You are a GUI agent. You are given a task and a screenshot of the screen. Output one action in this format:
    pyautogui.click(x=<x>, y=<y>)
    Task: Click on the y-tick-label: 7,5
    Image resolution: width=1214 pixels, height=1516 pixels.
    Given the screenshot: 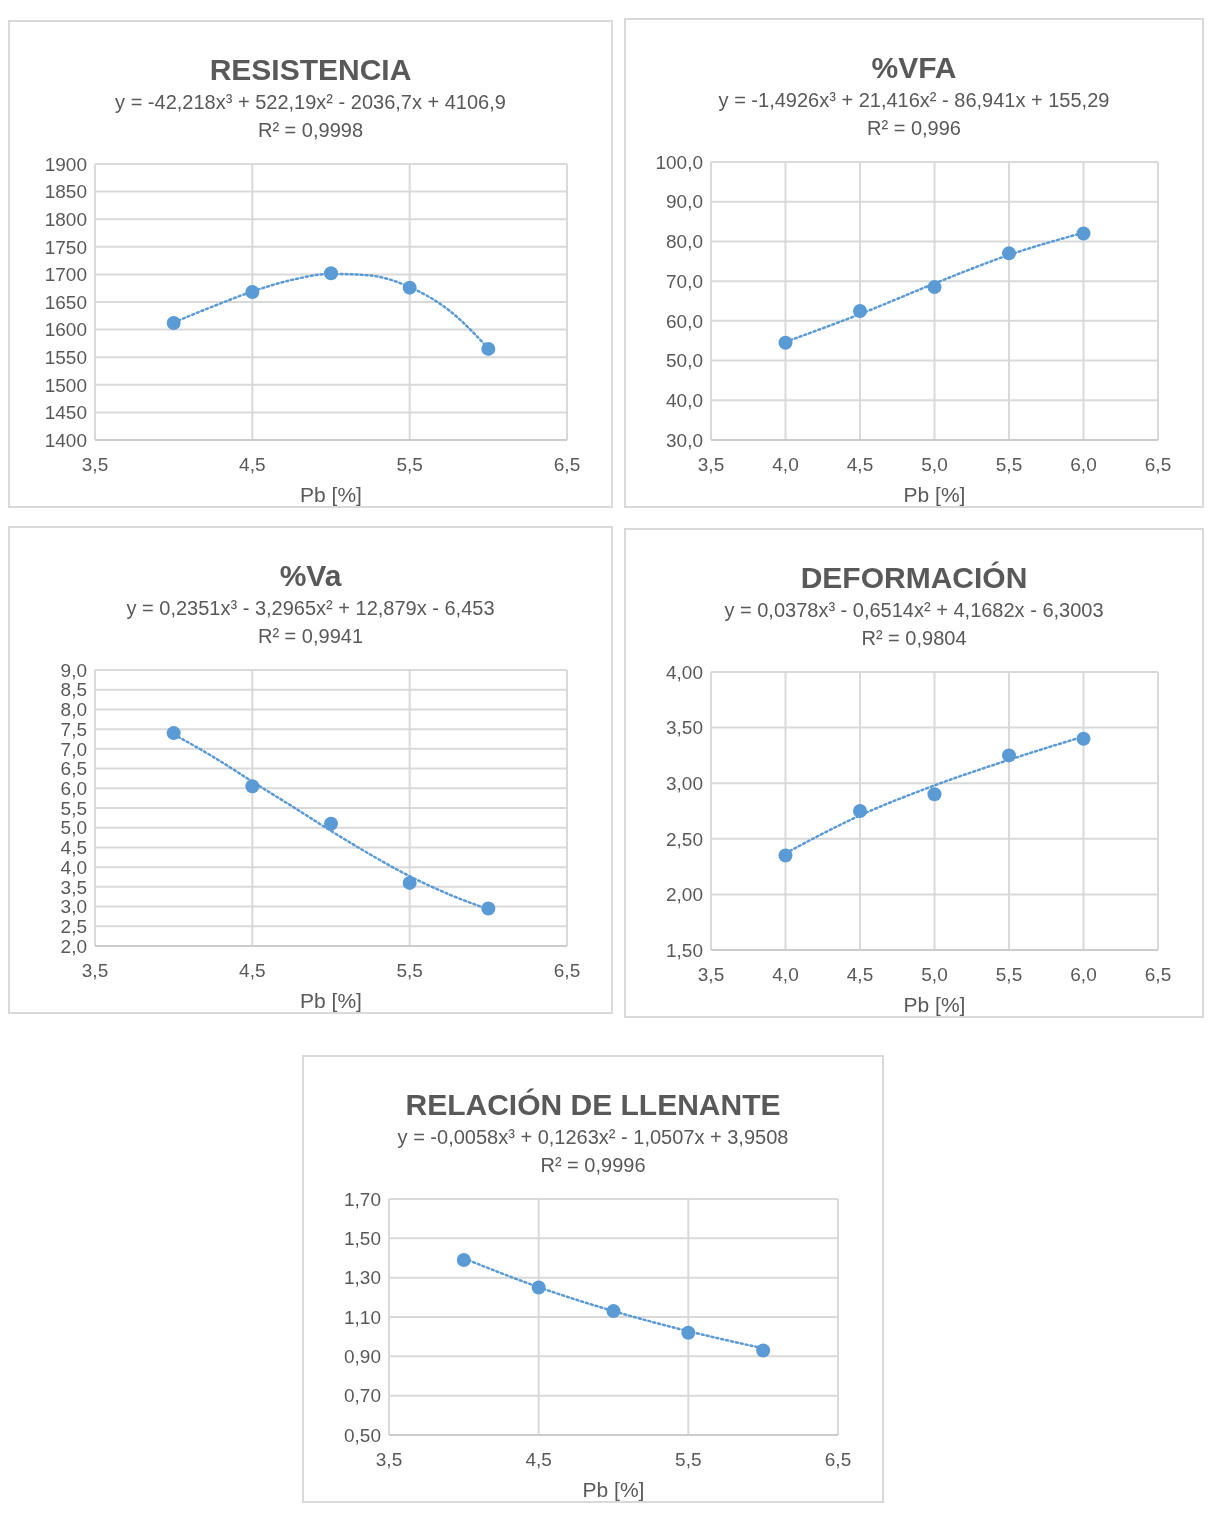 What is the action you would take?
    pyautogui.click(x=73, y=729)
    